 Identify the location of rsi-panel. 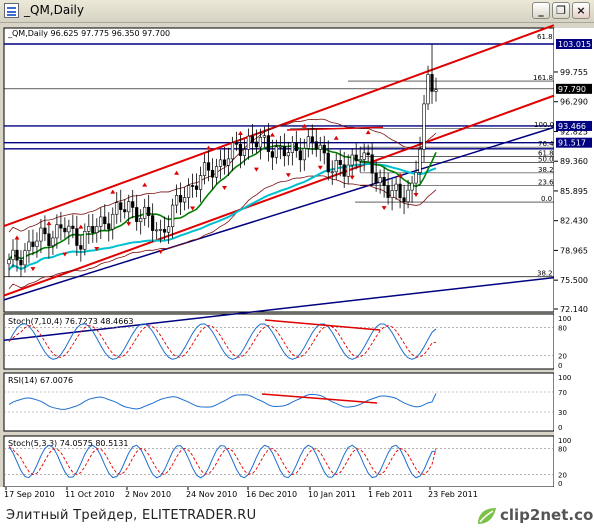
(279, 402).